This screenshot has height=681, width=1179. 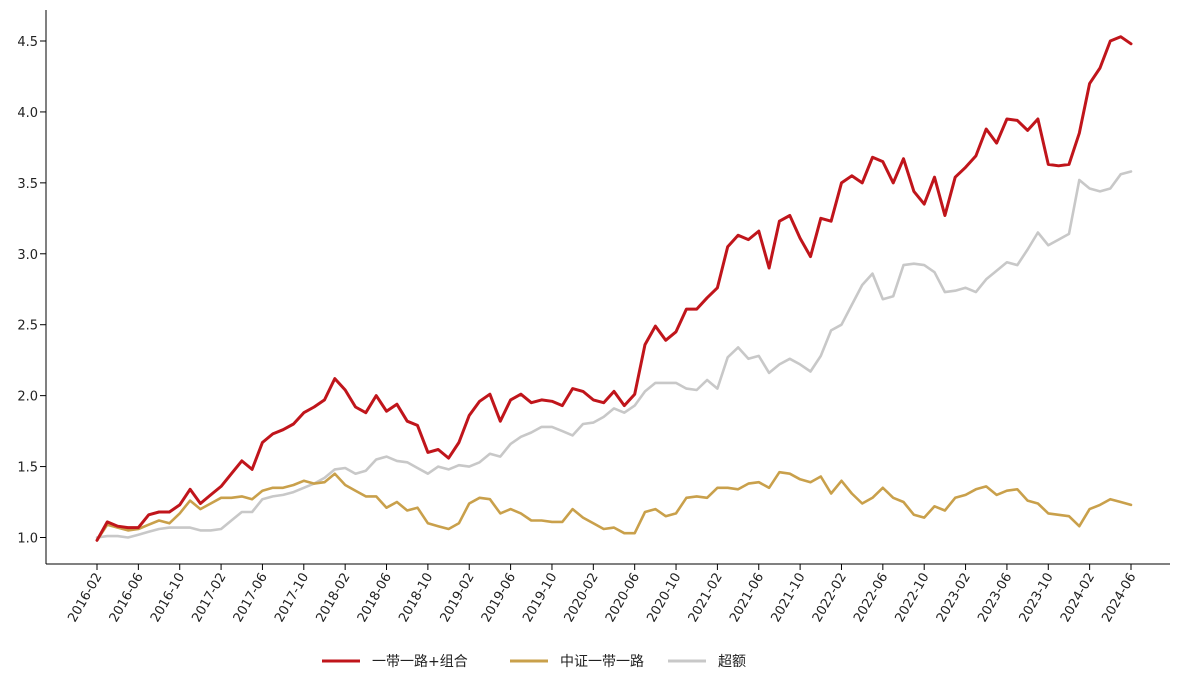 What do you see at coordinates (1119, 598) in the screenshot?
I see `x-tick-label: 2024-06` at bounding box center [1119, 598].